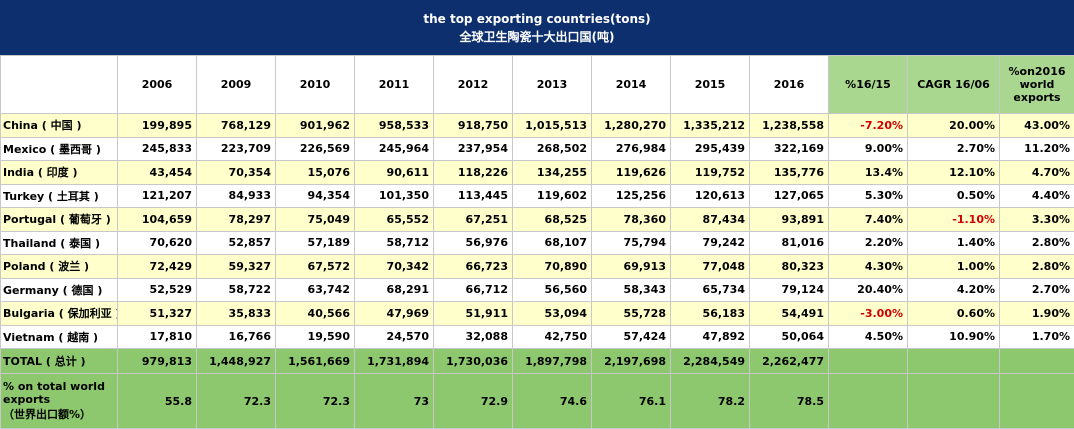  I want to click on value-cell: 51,327, so click(157, 314).